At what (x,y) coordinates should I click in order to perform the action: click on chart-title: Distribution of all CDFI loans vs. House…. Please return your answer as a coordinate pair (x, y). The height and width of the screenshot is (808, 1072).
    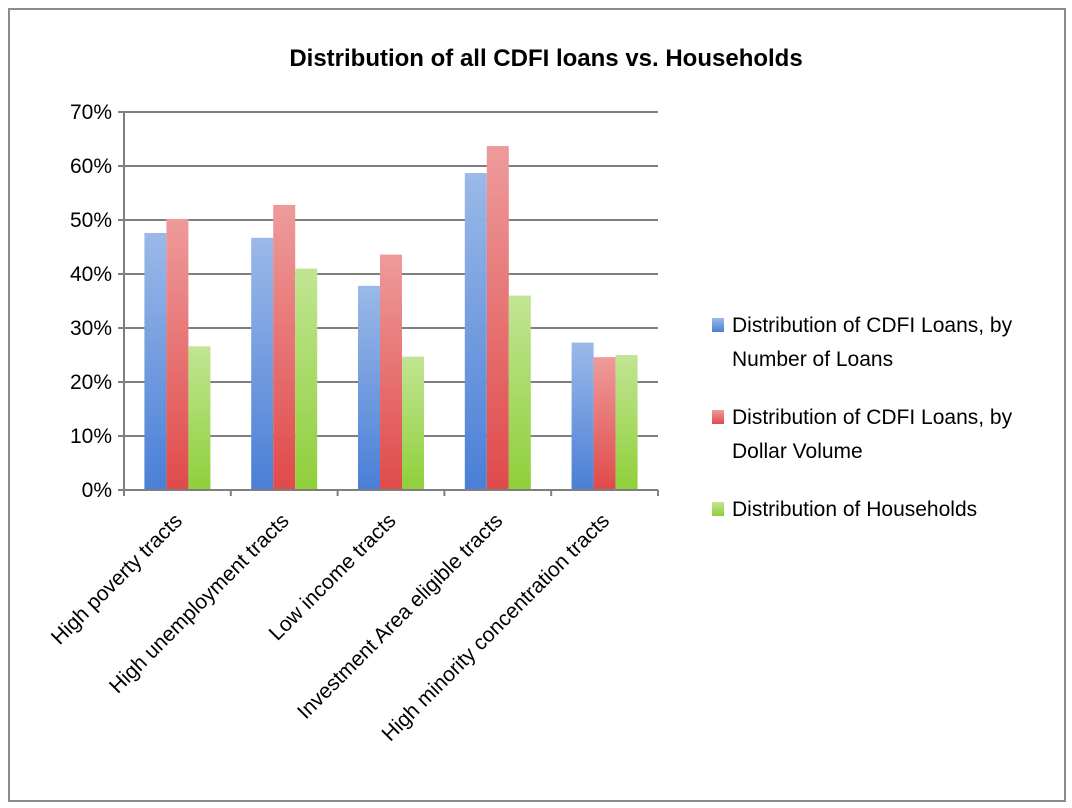
    Looking at the image, I should click on (545, 58).